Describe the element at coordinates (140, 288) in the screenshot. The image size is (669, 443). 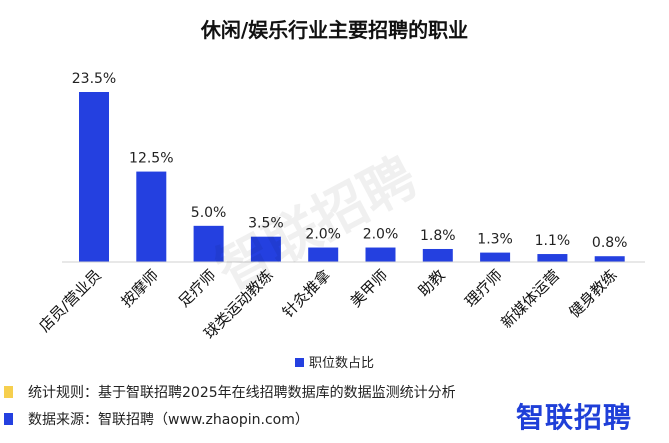
I see `tick-label-1: 按摩师` at that location.